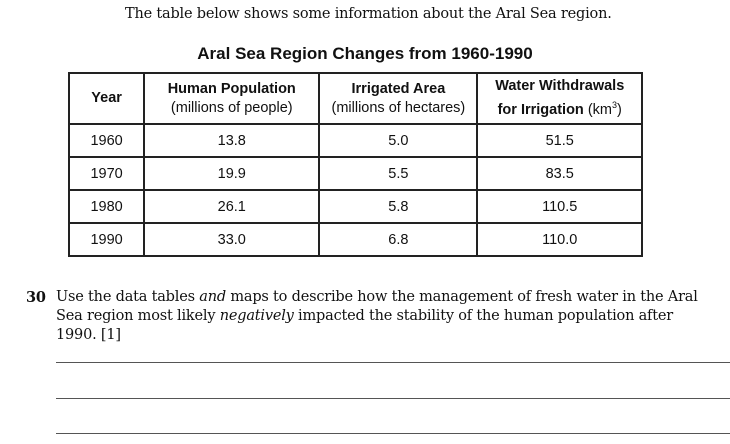  What do you see at coordinates (398, 98) in the screenshot?
I see `header-irrigated: Irrigated Area (millions of hectares)` at bounding box center [398, 98].